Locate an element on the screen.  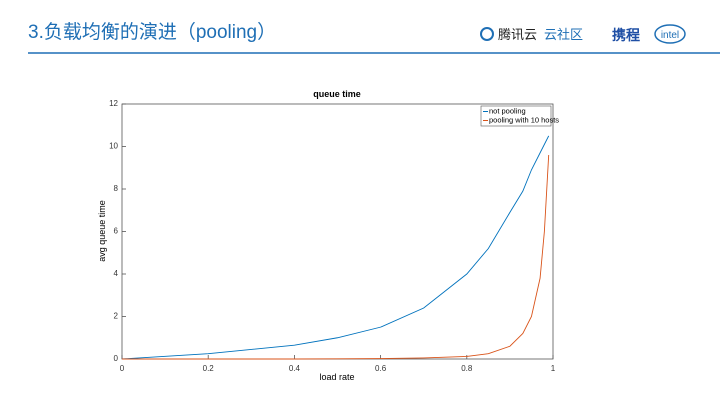
y-tick-label: 10 is located at coordinates (113, 146).